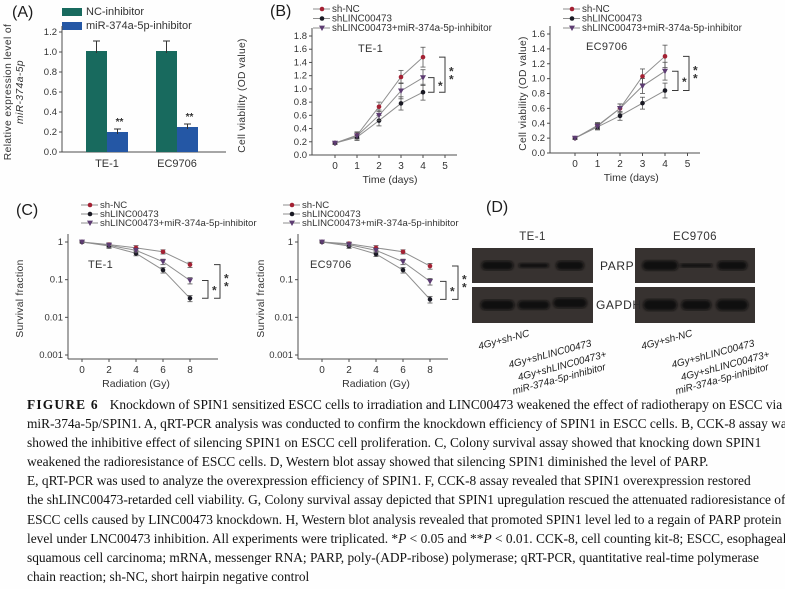 The image size is (785, 589). What do you see at coordinates (487, 538) in the screenshot?
I see `caption-text: P` at bounding box center [487, 538].